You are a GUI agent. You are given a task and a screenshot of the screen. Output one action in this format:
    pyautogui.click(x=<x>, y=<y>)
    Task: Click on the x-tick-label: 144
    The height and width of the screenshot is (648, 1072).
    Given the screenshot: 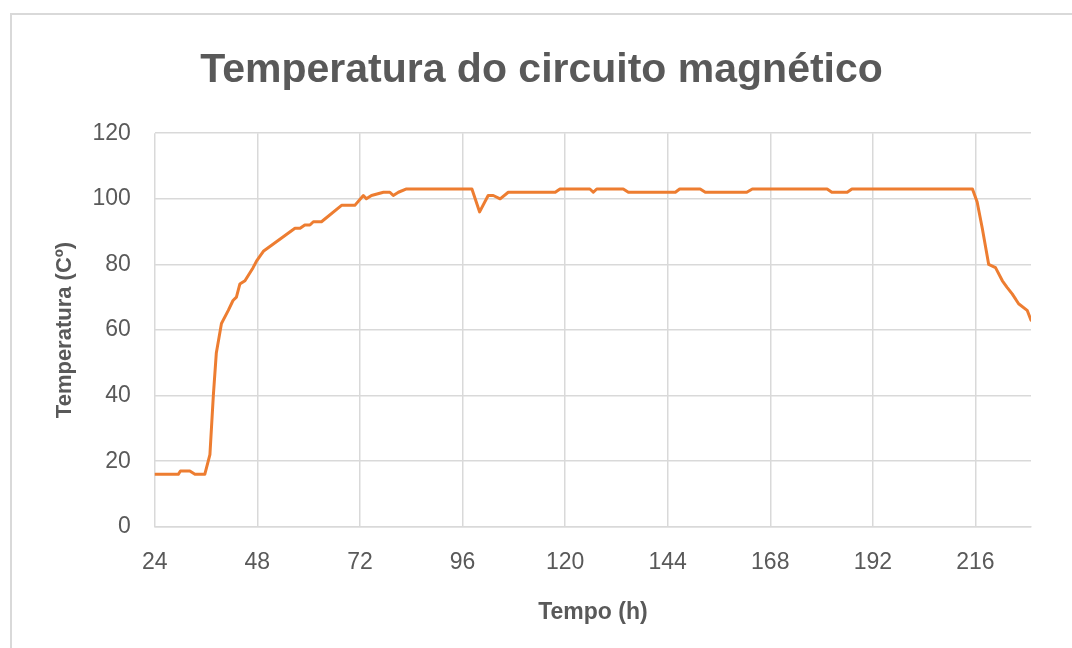 What is the action you would take?
    pyautogui.click(x=668, y=560)
    